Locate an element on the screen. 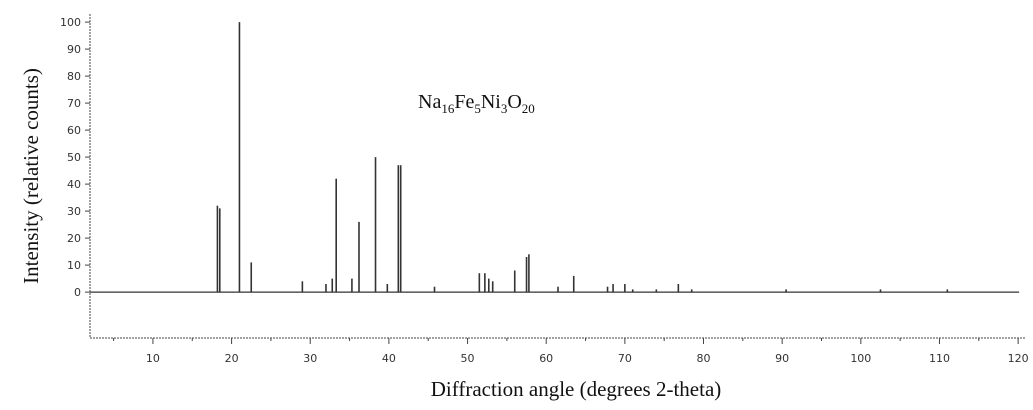  x-tick-label: 50 is located at coordinates (468, 358).